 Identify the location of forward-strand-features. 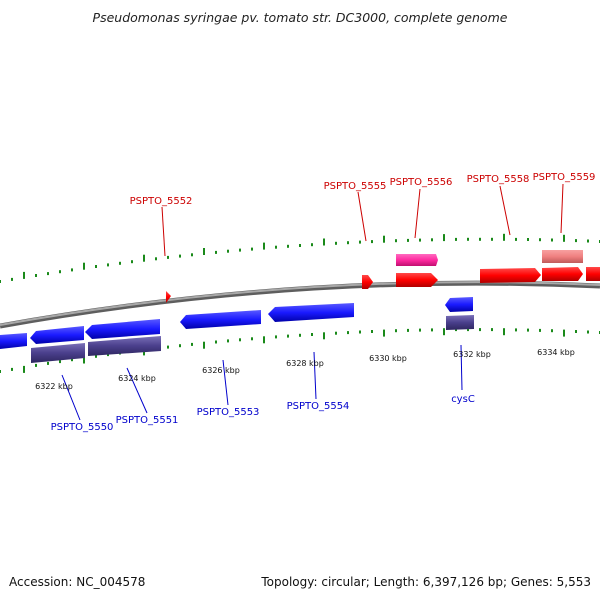
(383, 276).